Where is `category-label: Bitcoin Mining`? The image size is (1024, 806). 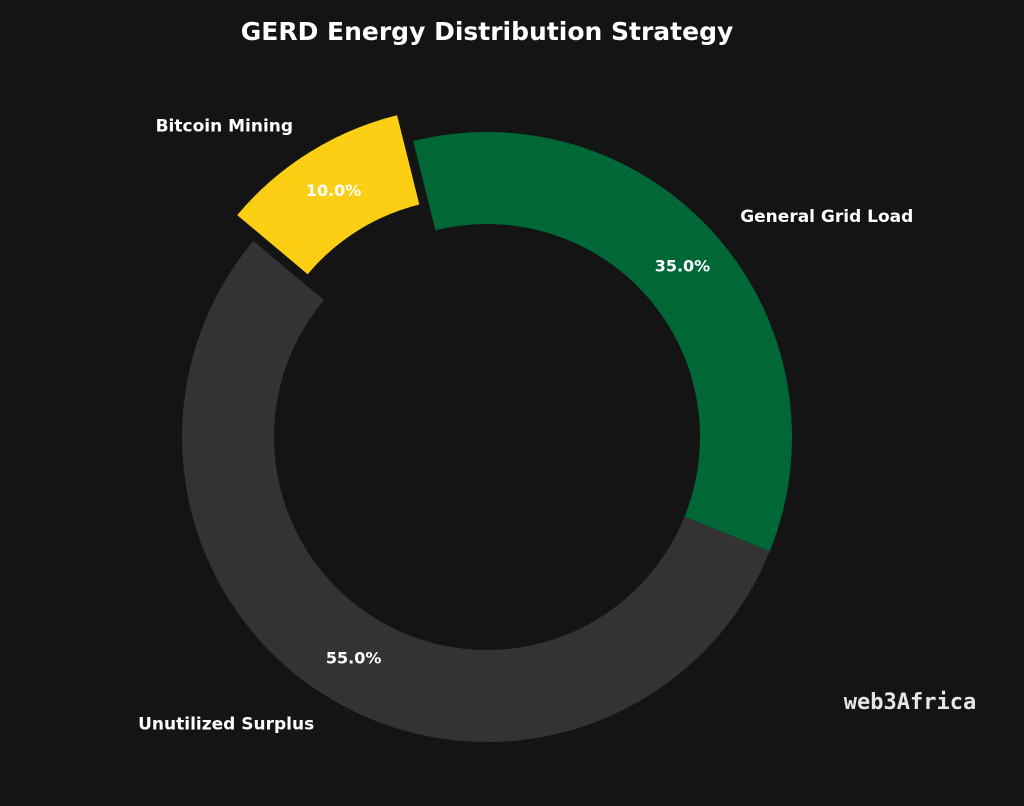 category-label: Bitcoin Mining is located at coordinates (224, 127).